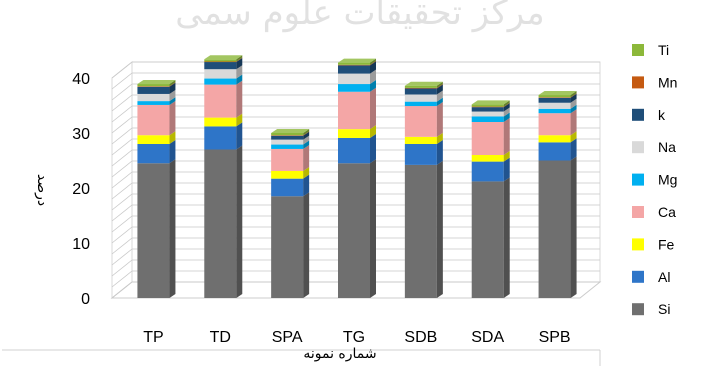 Image resolution: width=716 pixels, height=366 pixels. I want to click on legend-entry-k: k, so click(662, 115).